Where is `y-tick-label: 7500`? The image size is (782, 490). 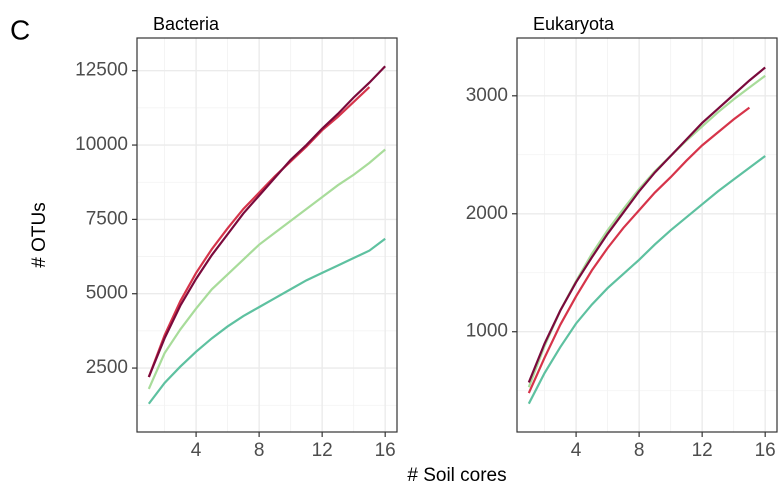 y-tick-label: 7500 is located at coordinates (107, 218).